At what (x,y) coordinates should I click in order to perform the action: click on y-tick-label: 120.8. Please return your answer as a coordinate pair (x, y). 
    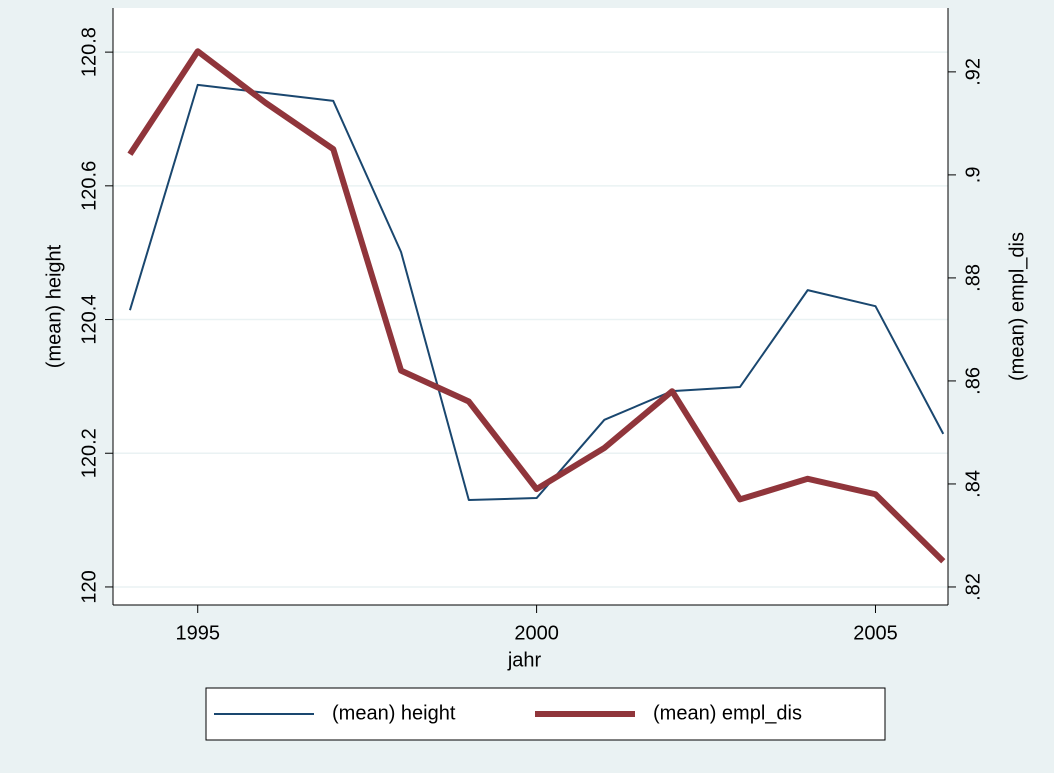
    Looking at the image, I should click on (89, 52).